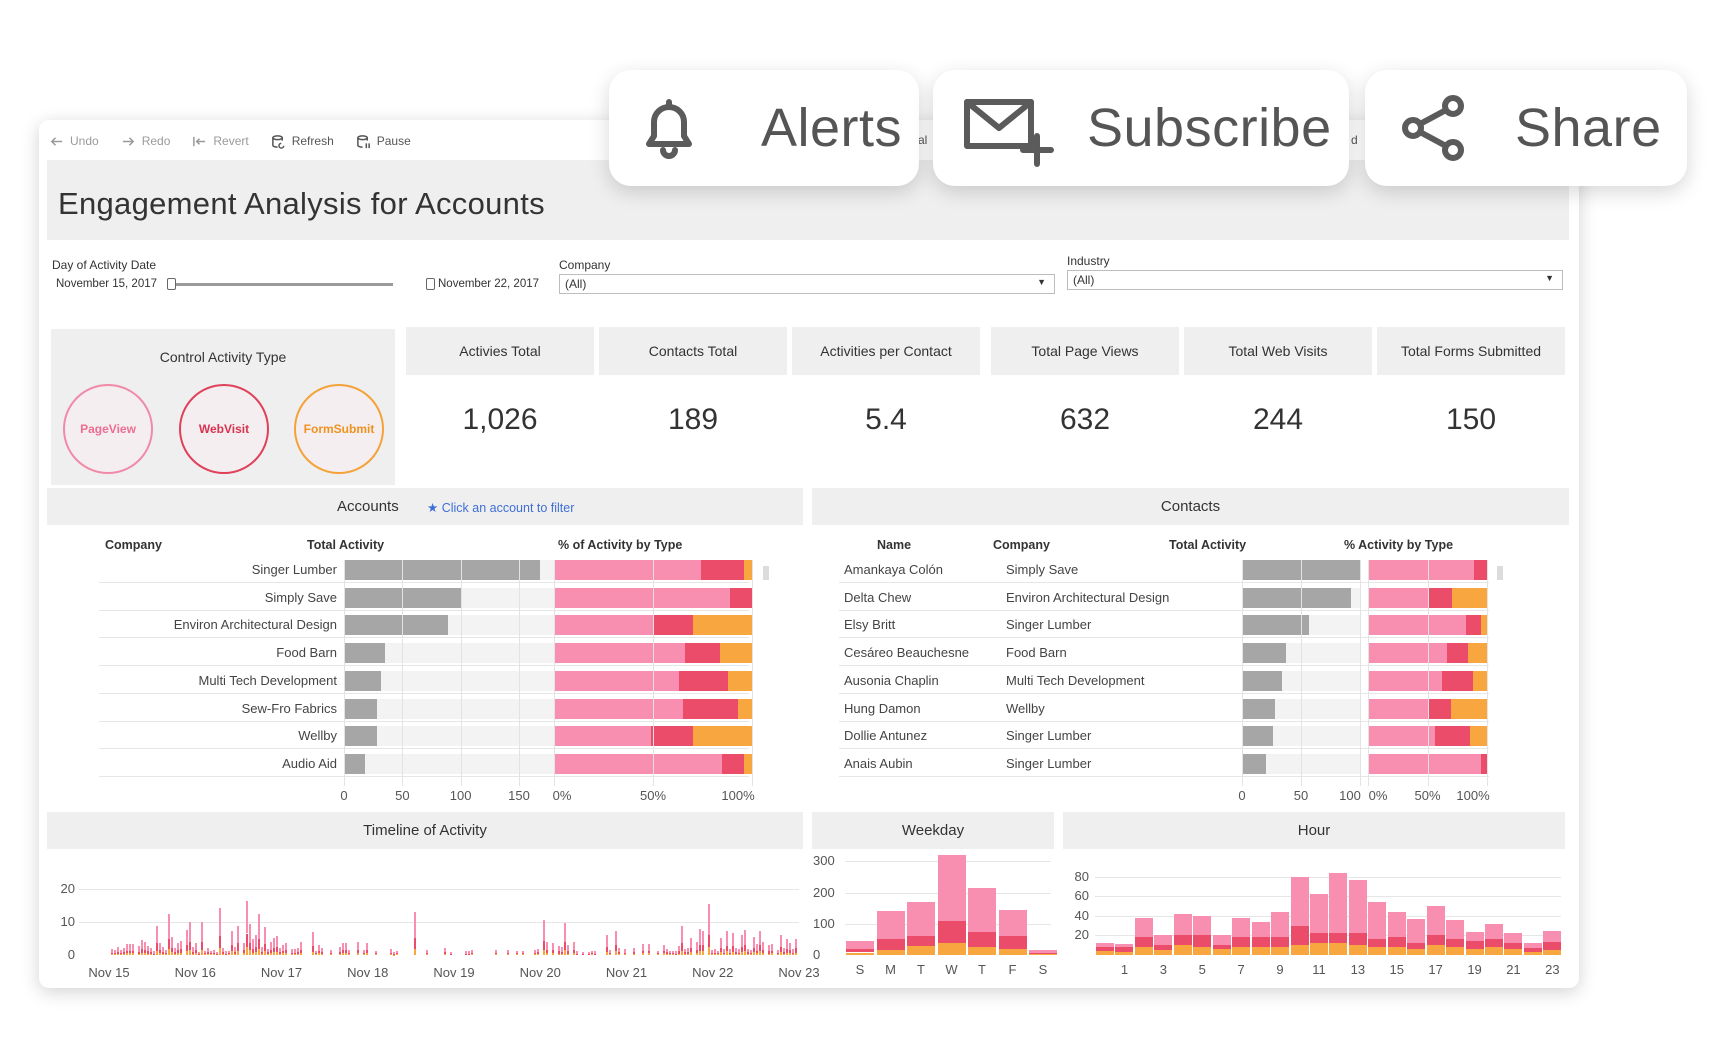 This screenshot has height=1056, width=1728. What do you see at coordinates (289, 708) in the screenshot?
I see `account-row-label: Sew-Fro Fabrics` at bounding box center [289, 708].